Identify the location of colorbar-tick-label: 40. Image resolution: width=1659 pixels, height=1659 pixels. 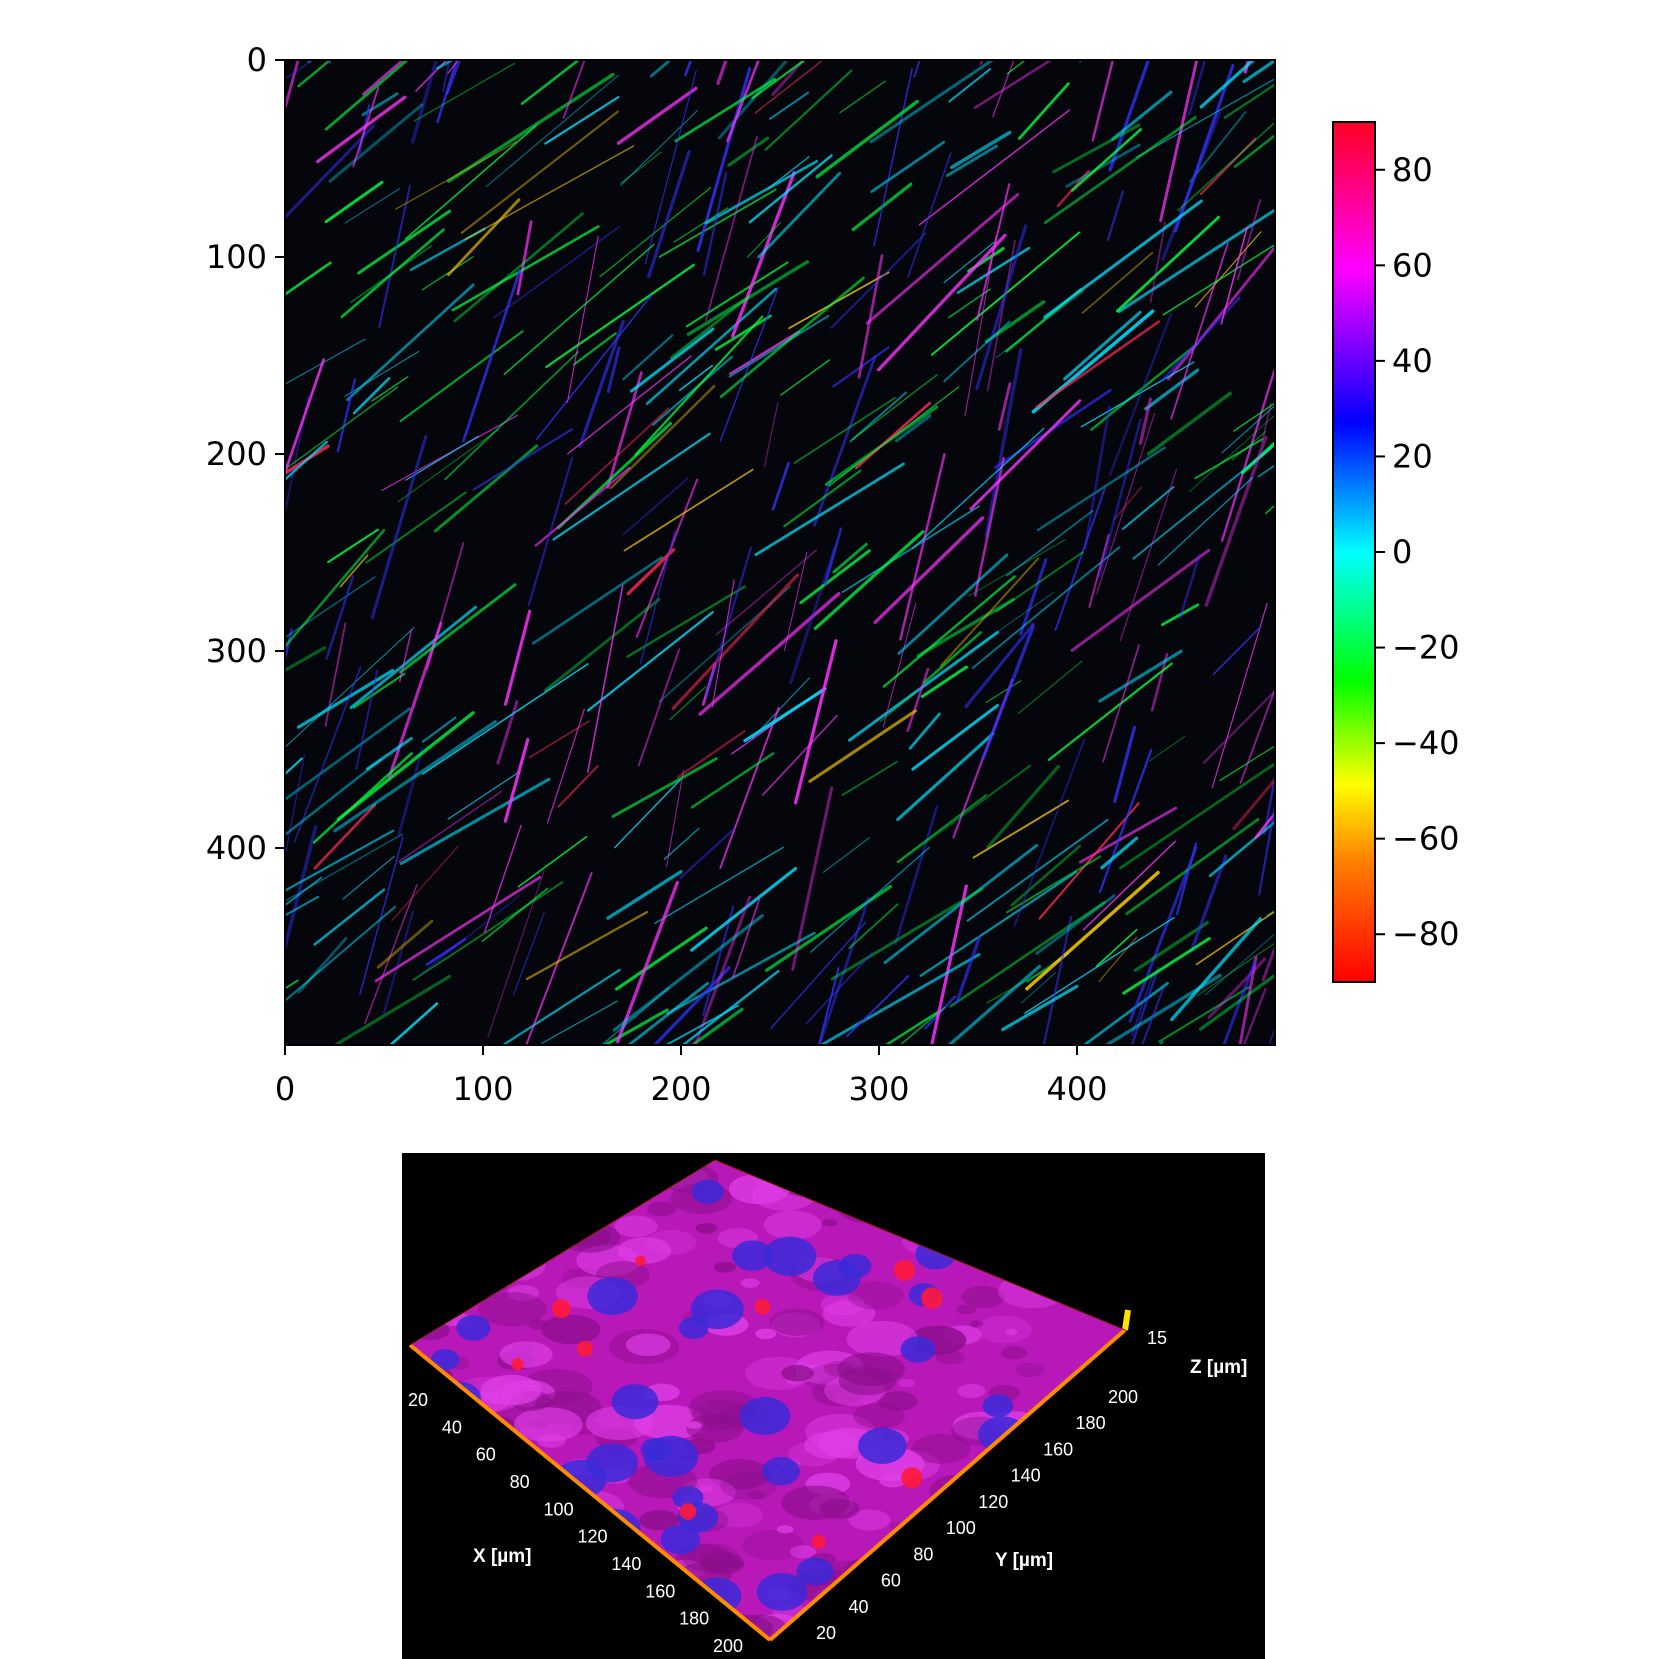
(1412, 361).